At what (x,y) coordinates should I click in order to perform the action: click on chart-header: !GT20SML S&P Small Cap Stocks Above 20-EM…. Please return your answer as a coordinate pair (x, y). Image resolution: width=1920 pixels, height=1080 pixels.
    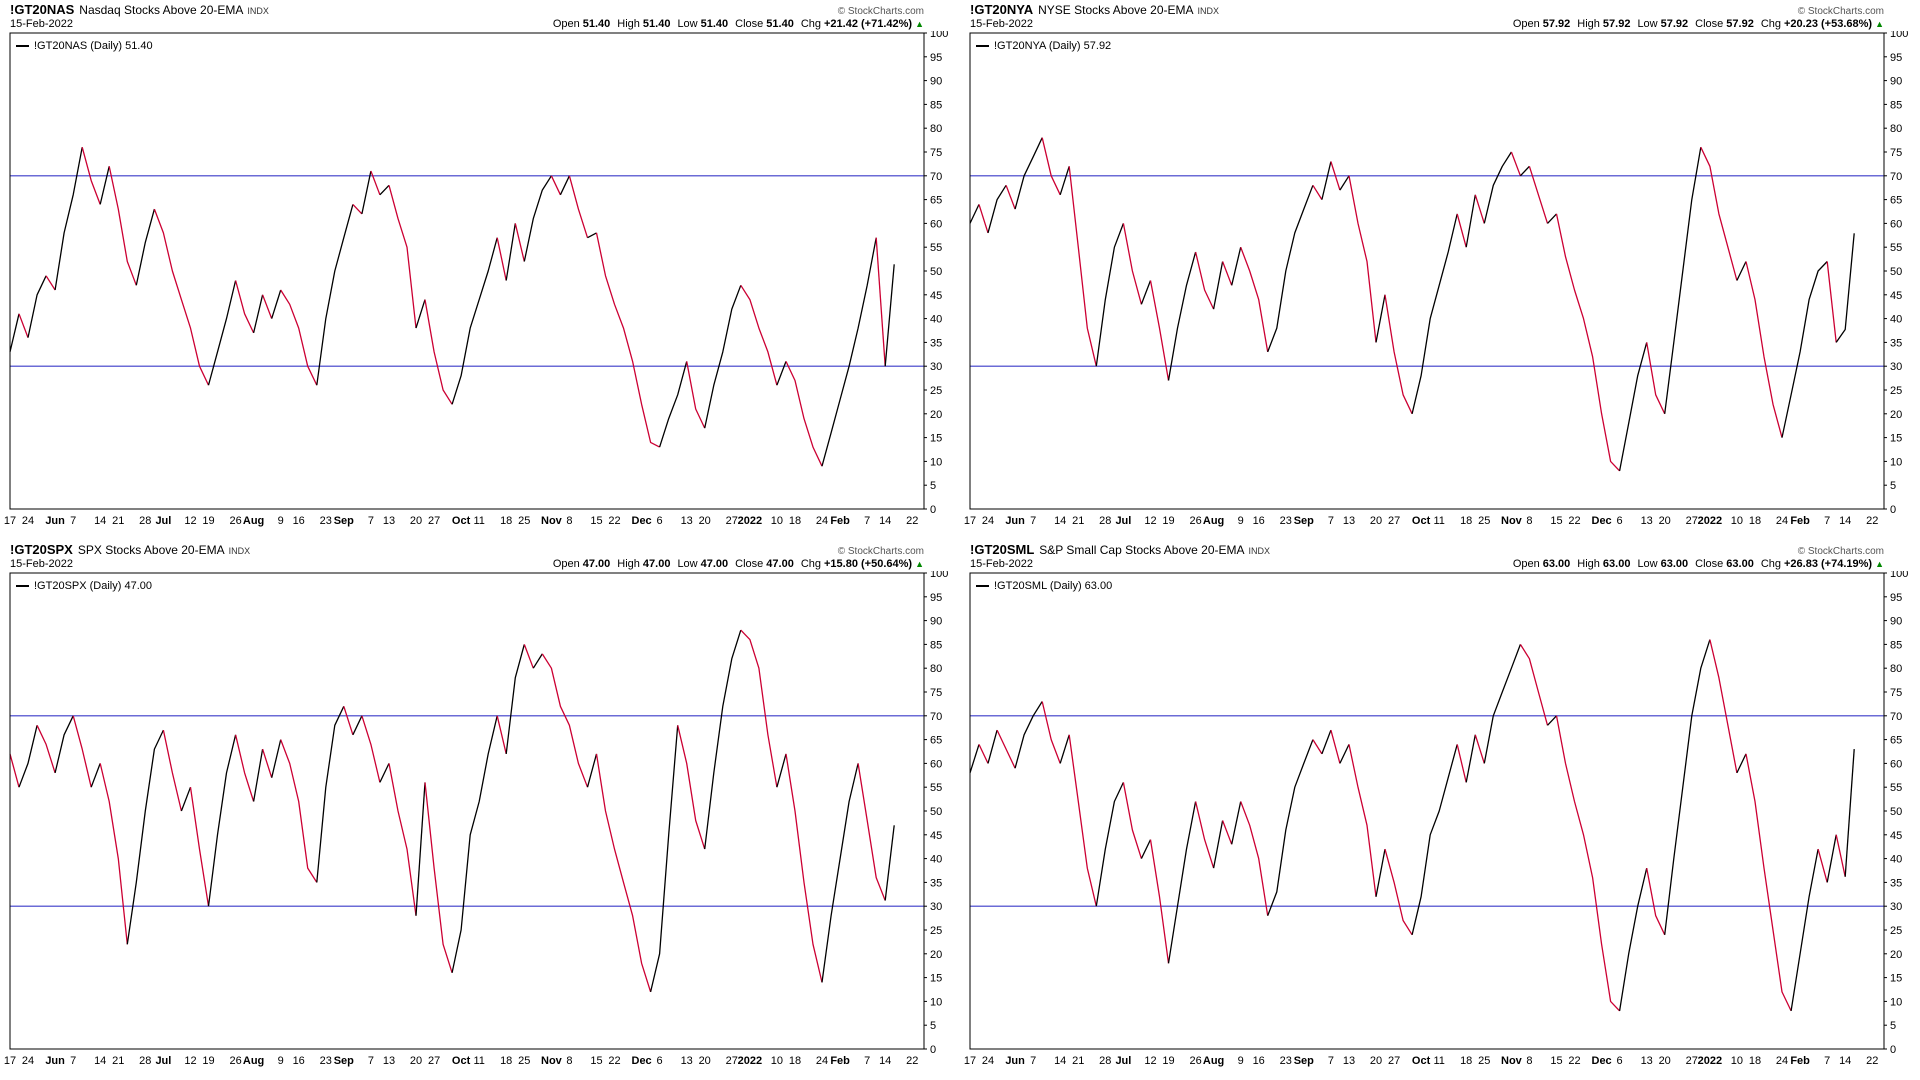
    Looking at the image, I should click on (1440, 549).